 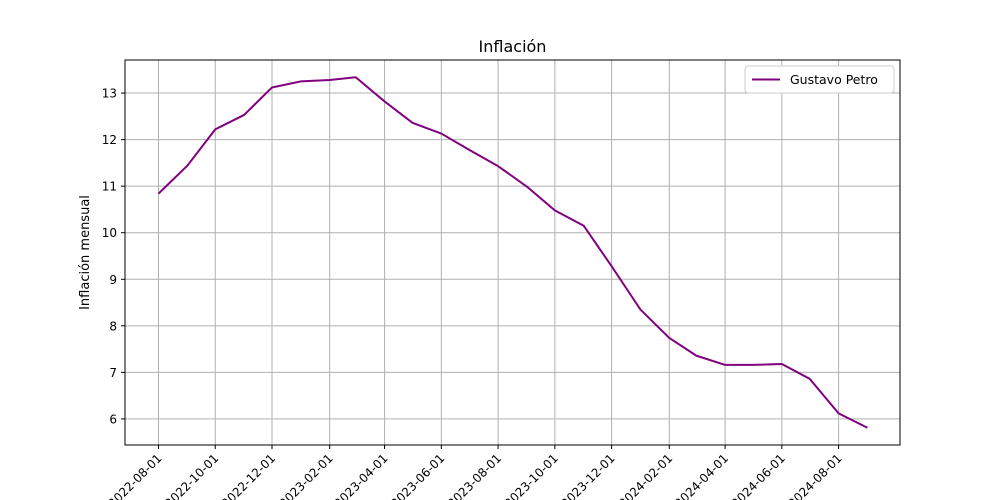 I want to click on y-tick-label: 12, so click(x=109, y=140).